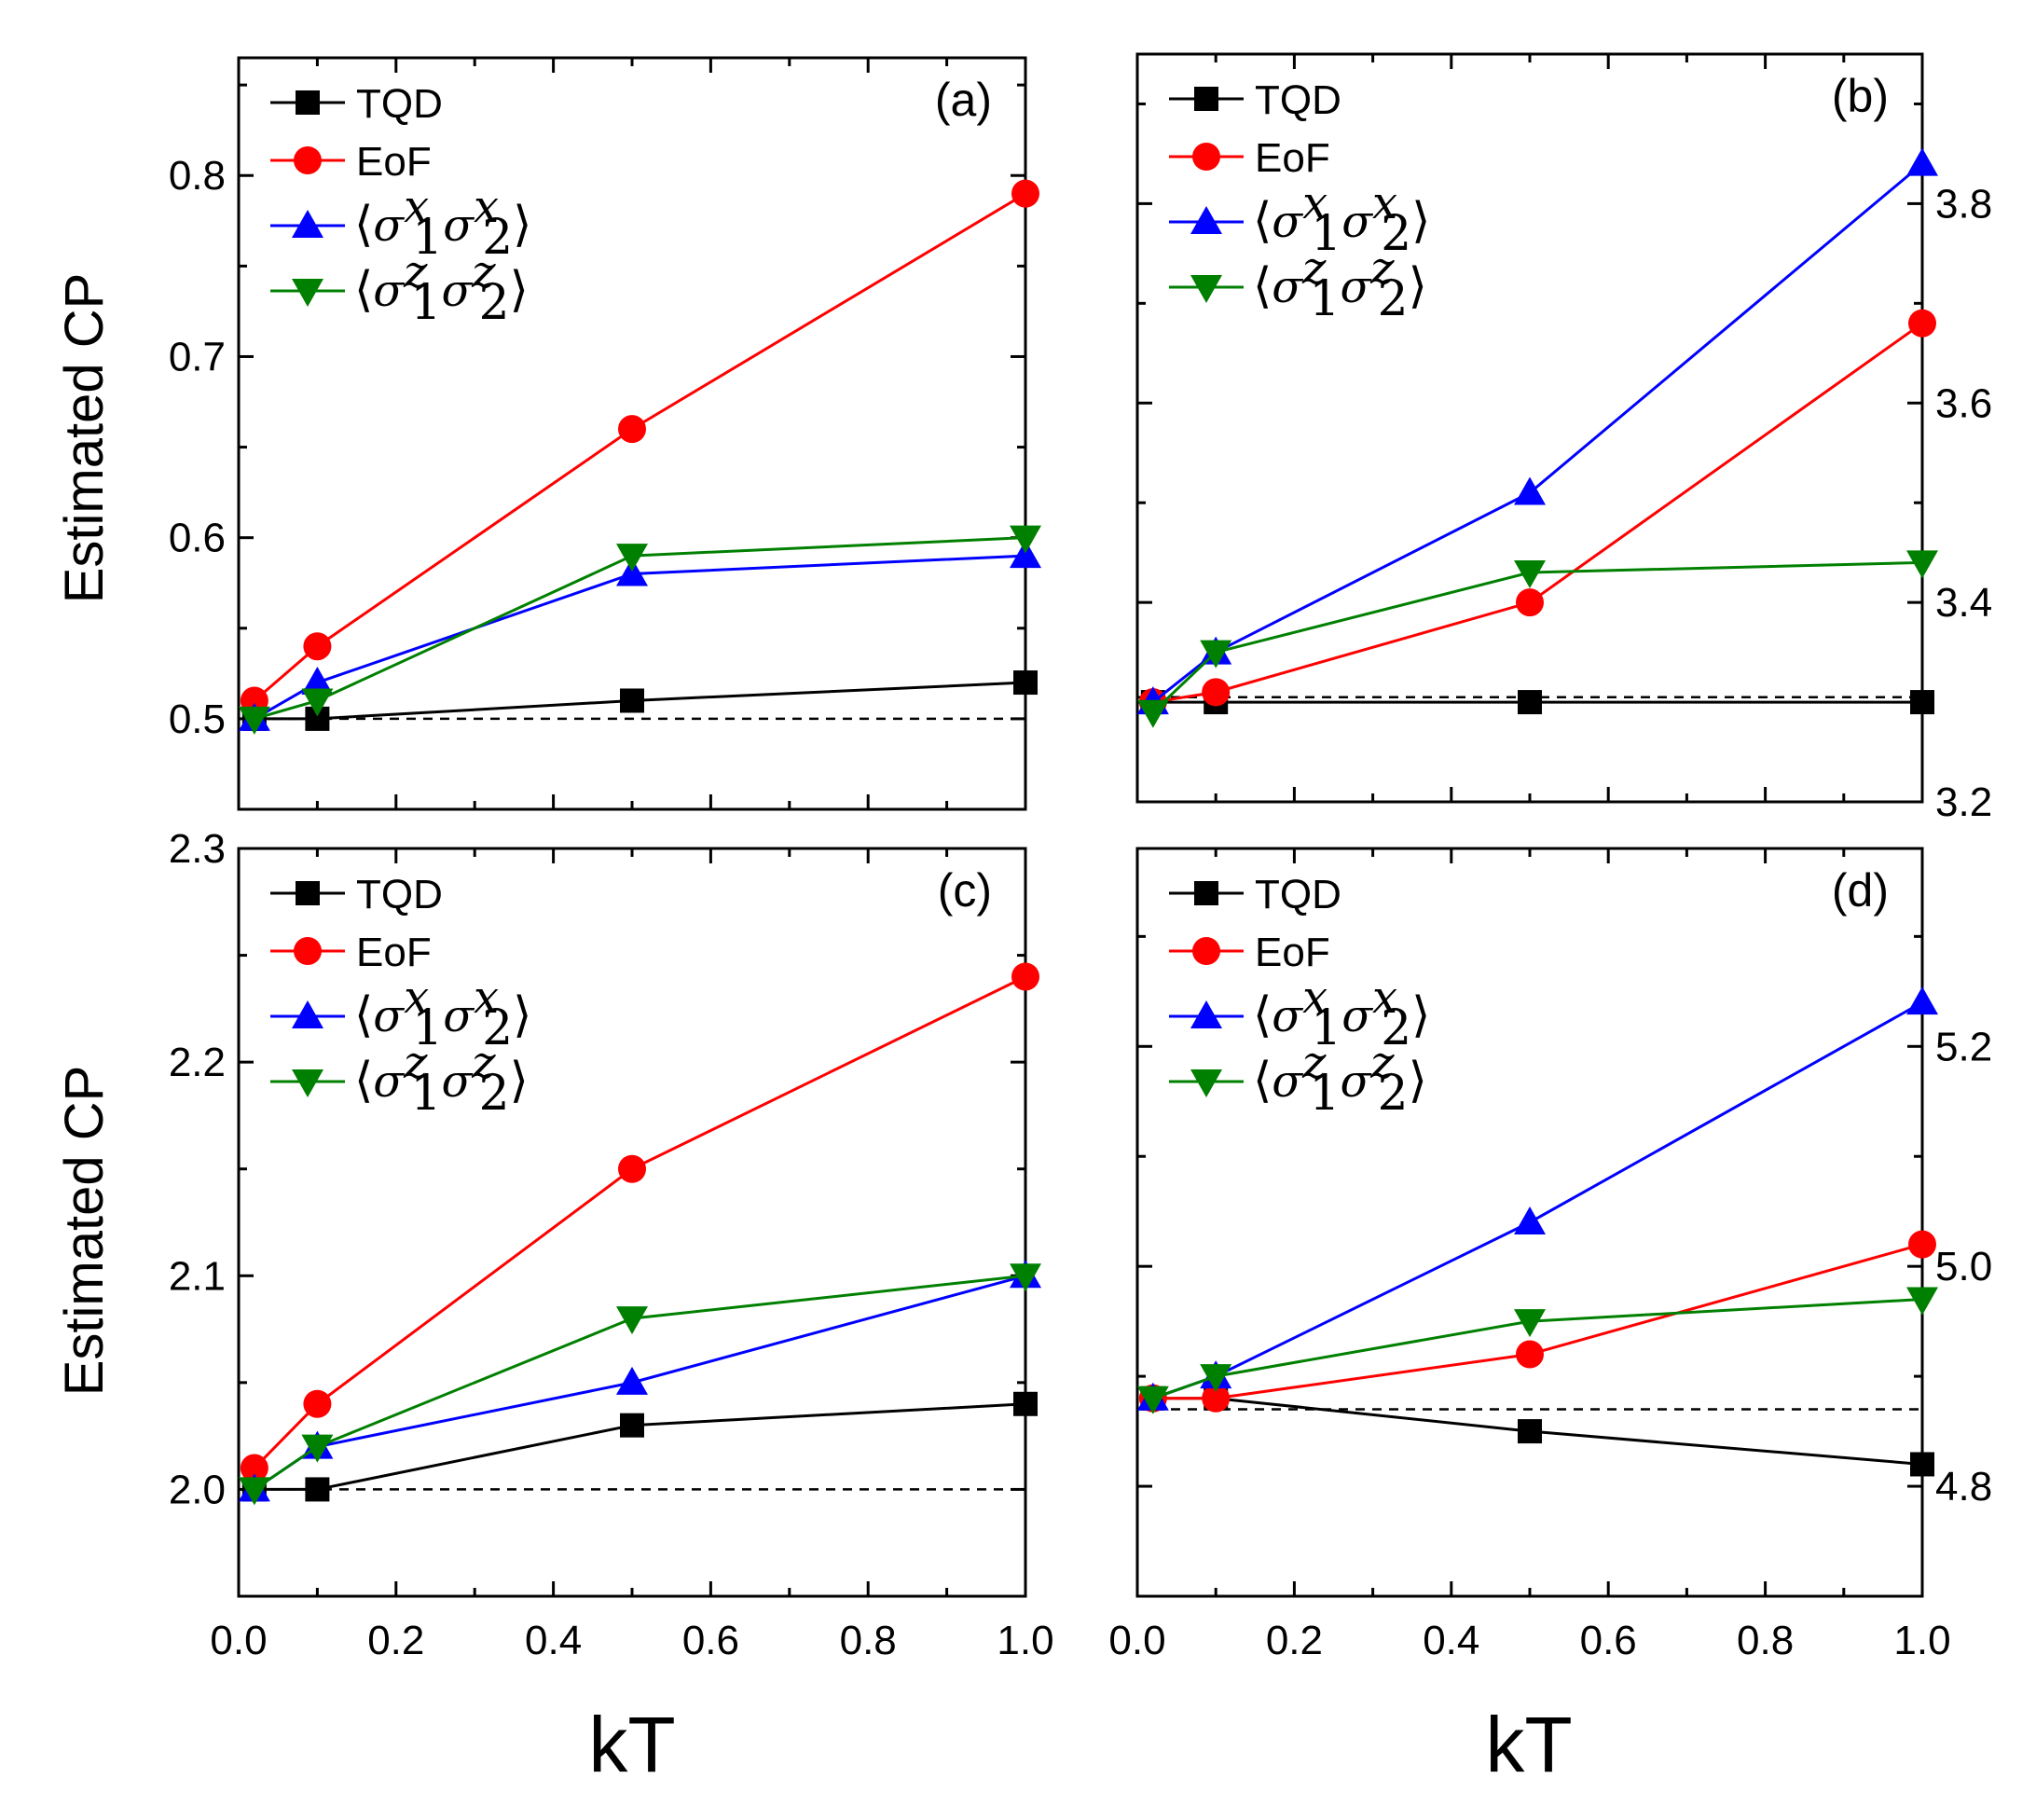  Describe the element at coordinates (965, 890) in the screenshot. I see `panel-label: (c)` at that location.